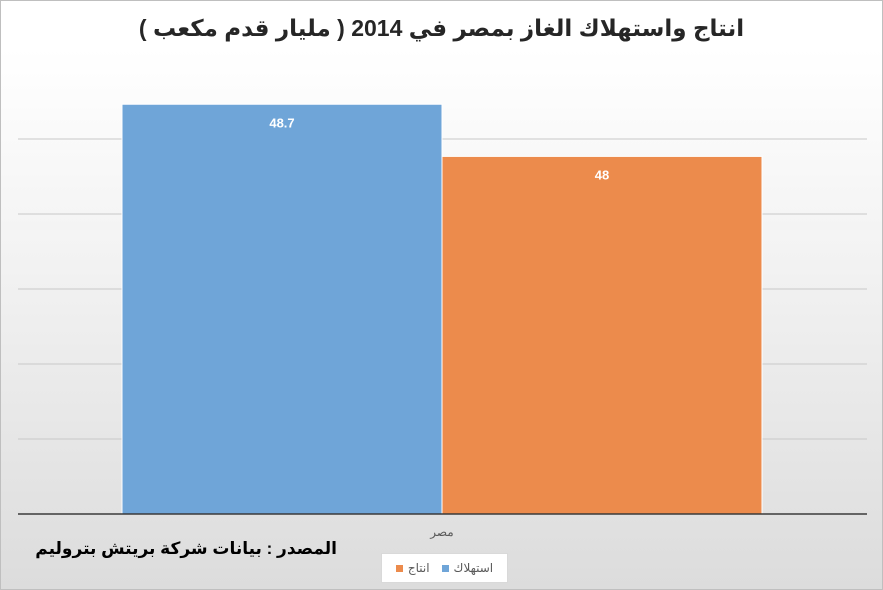  I want to click on legend-entry-consumption: استهلاك, so click(467, 568).